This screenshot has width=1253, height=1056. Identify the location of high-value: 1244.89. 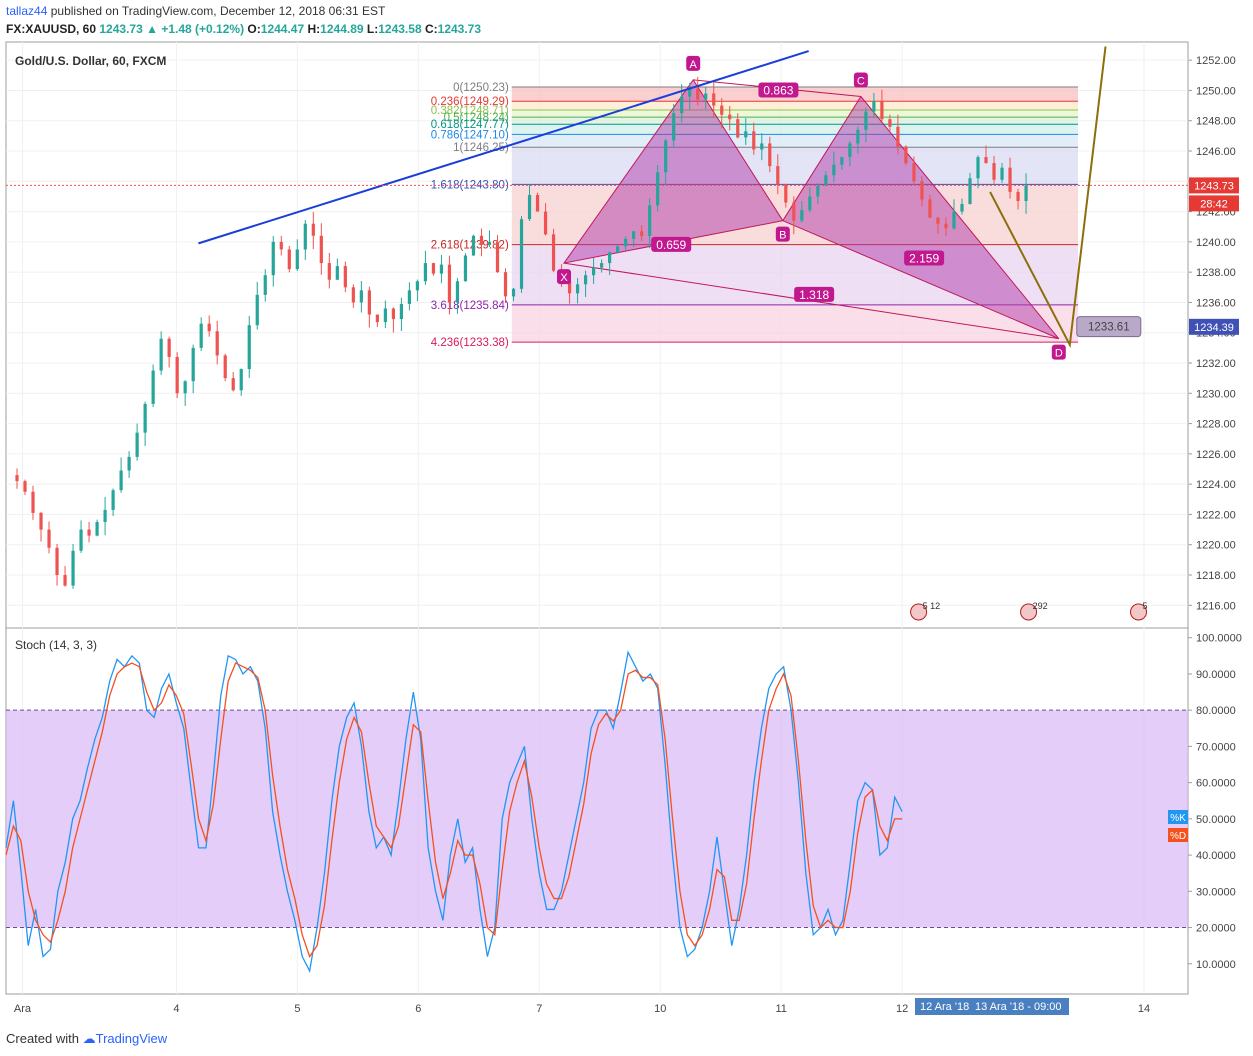
(342, 29).